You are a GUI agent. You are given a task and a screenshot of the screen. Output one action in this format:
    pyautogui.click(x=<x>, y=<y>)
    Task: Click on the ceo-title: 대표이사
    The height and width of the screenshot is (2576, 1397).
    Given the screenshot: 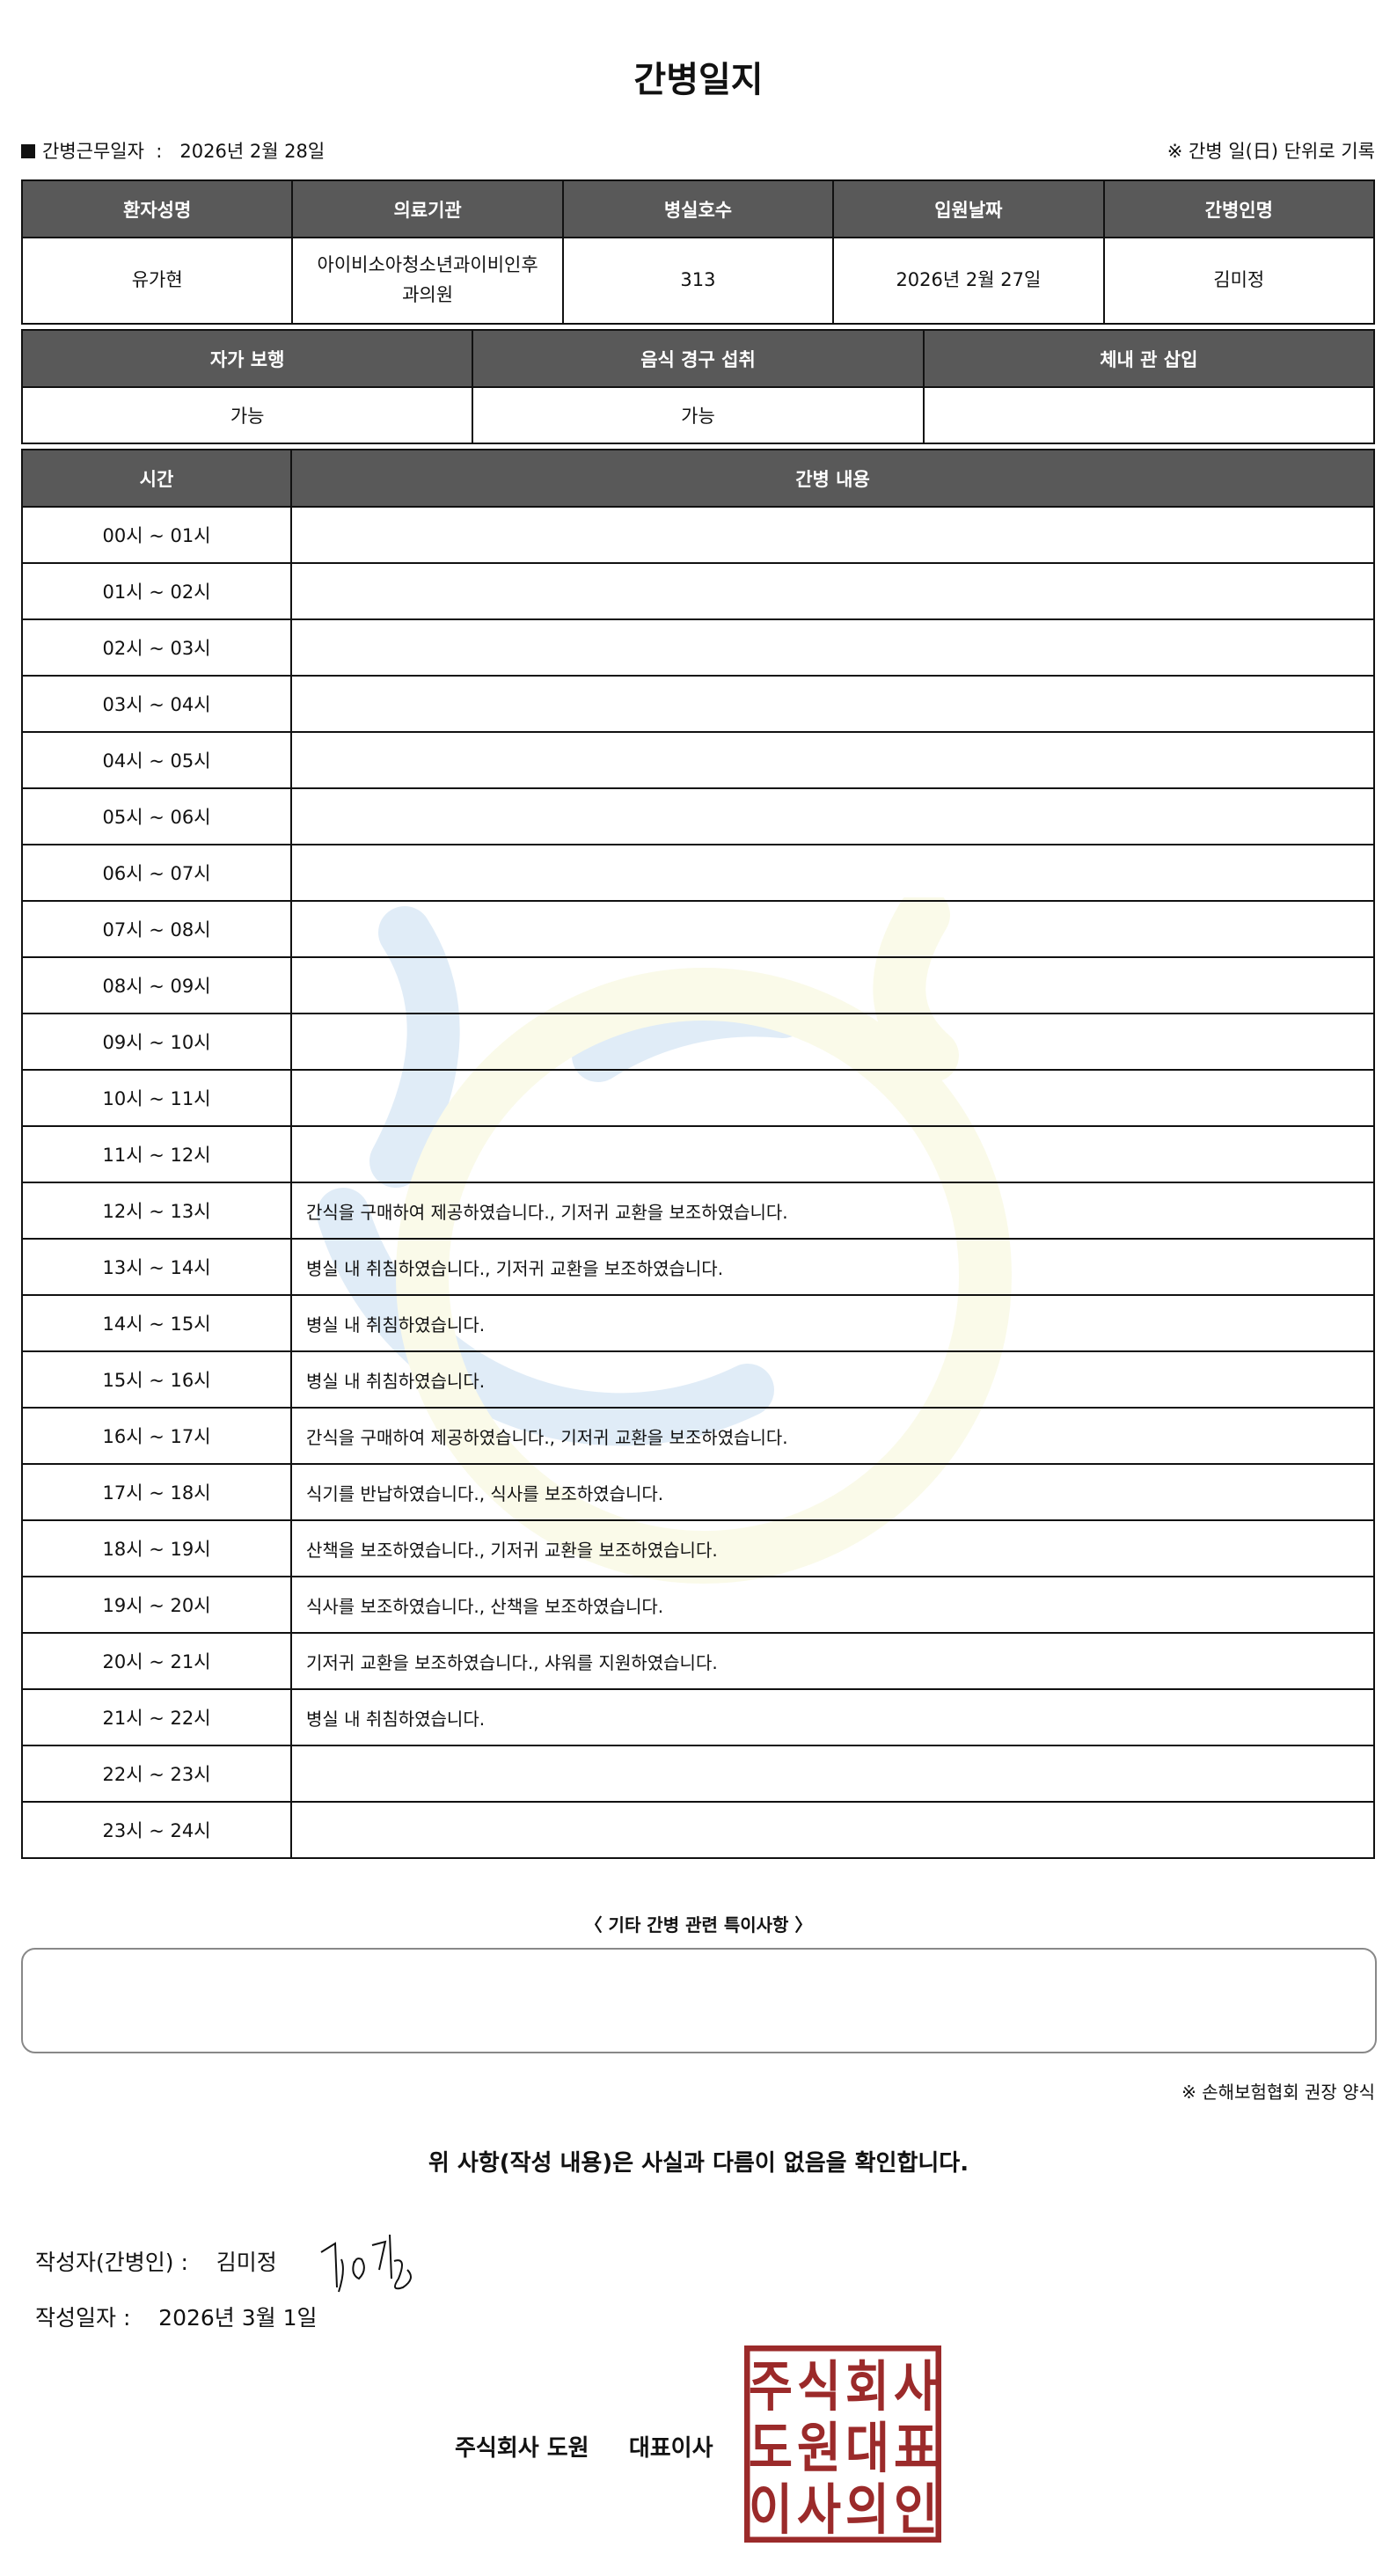 What is the action you would take?
    pyautogui.click(x=670, y=2448)
    